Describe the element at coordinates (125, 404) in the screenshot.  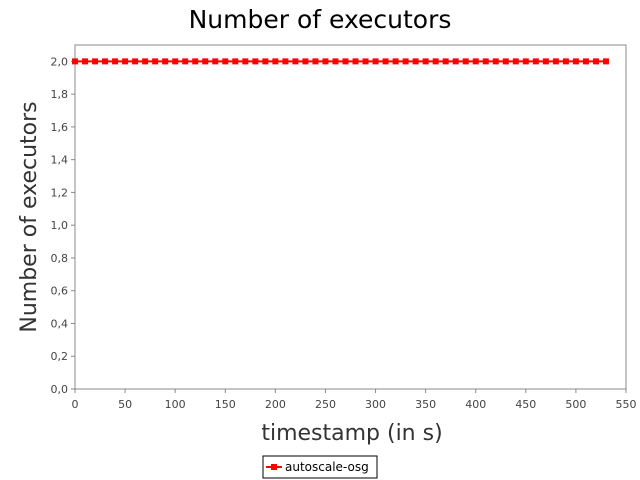
I see `x-tick-label: 50` at that location.